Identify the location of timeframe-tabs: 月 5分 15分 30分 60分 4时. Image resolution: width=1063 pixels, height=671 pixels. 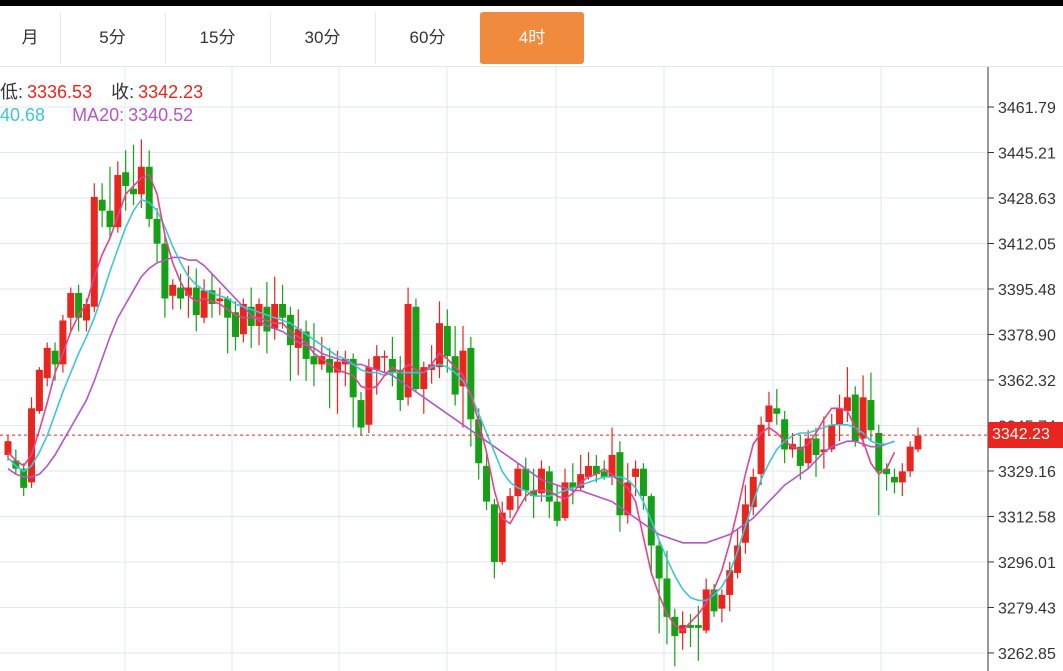
(531, 36).